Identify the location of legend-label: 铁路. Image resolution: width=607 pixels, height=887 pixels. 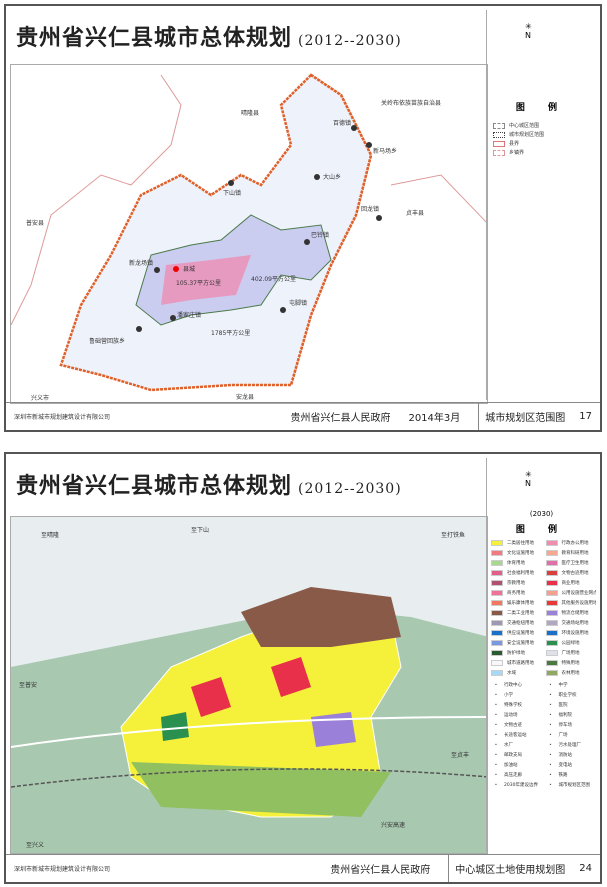
(563, 775).